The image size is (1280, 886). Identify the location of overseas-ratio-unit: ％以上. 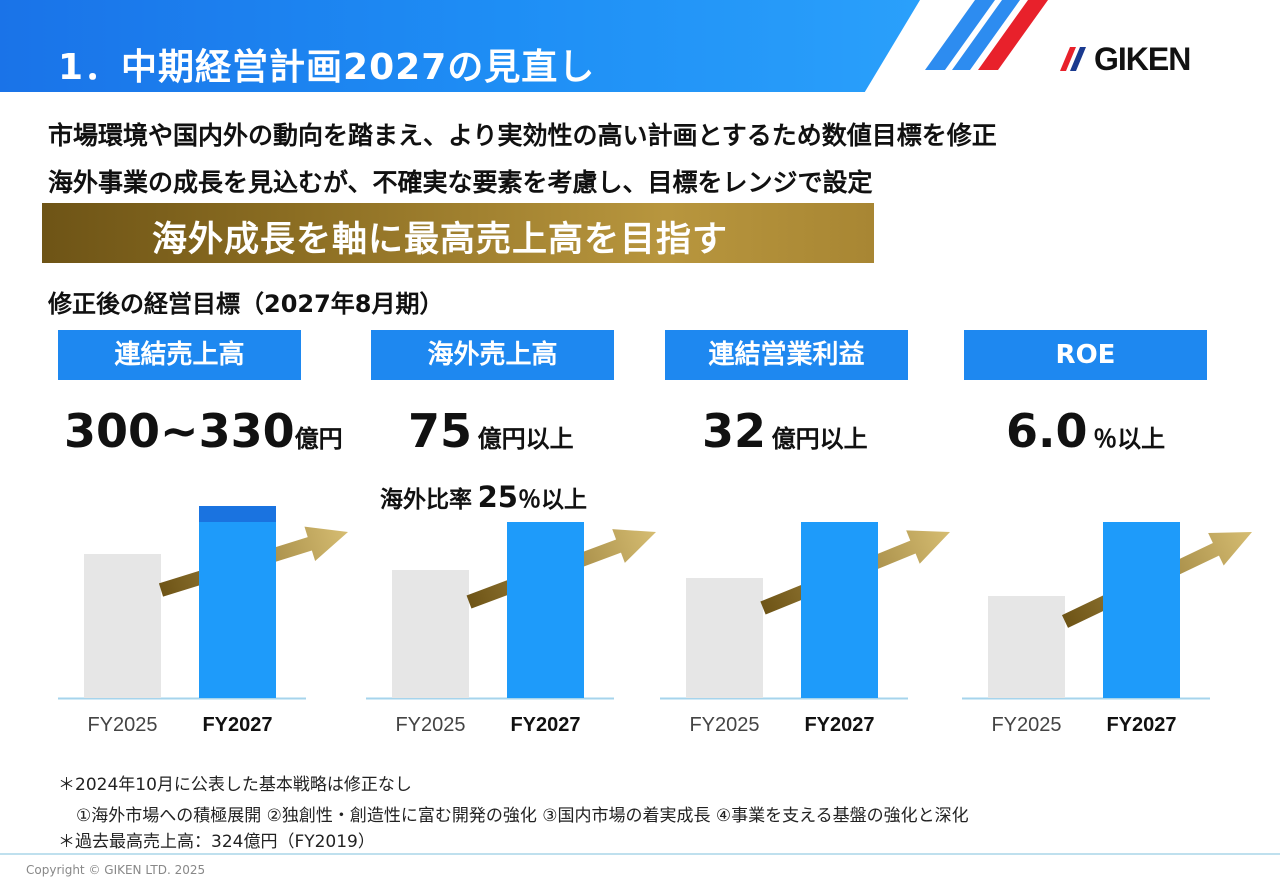
(552, 500).